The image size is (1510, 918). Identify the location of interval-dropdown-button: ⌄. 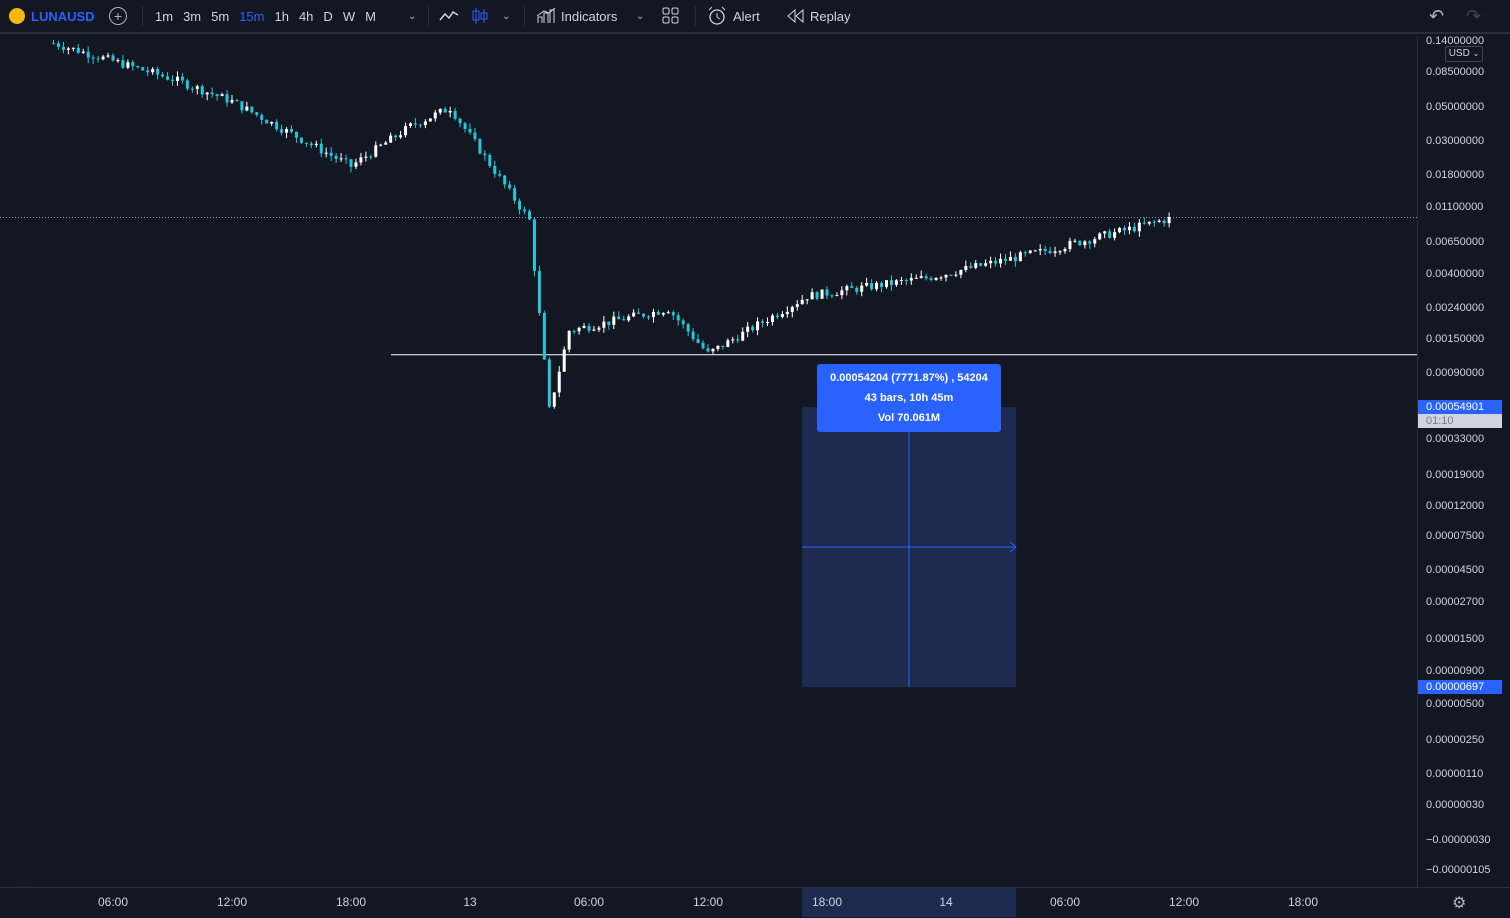
(412, 16).